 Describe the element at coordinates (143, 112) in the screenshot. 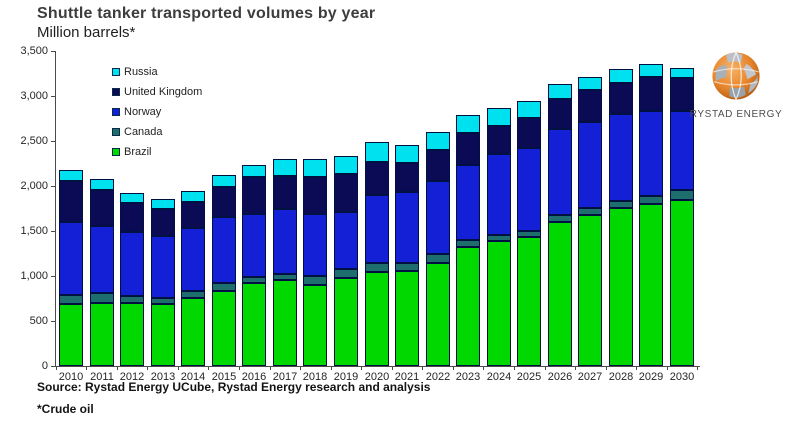

I see `legend-label: Norway` at that location.